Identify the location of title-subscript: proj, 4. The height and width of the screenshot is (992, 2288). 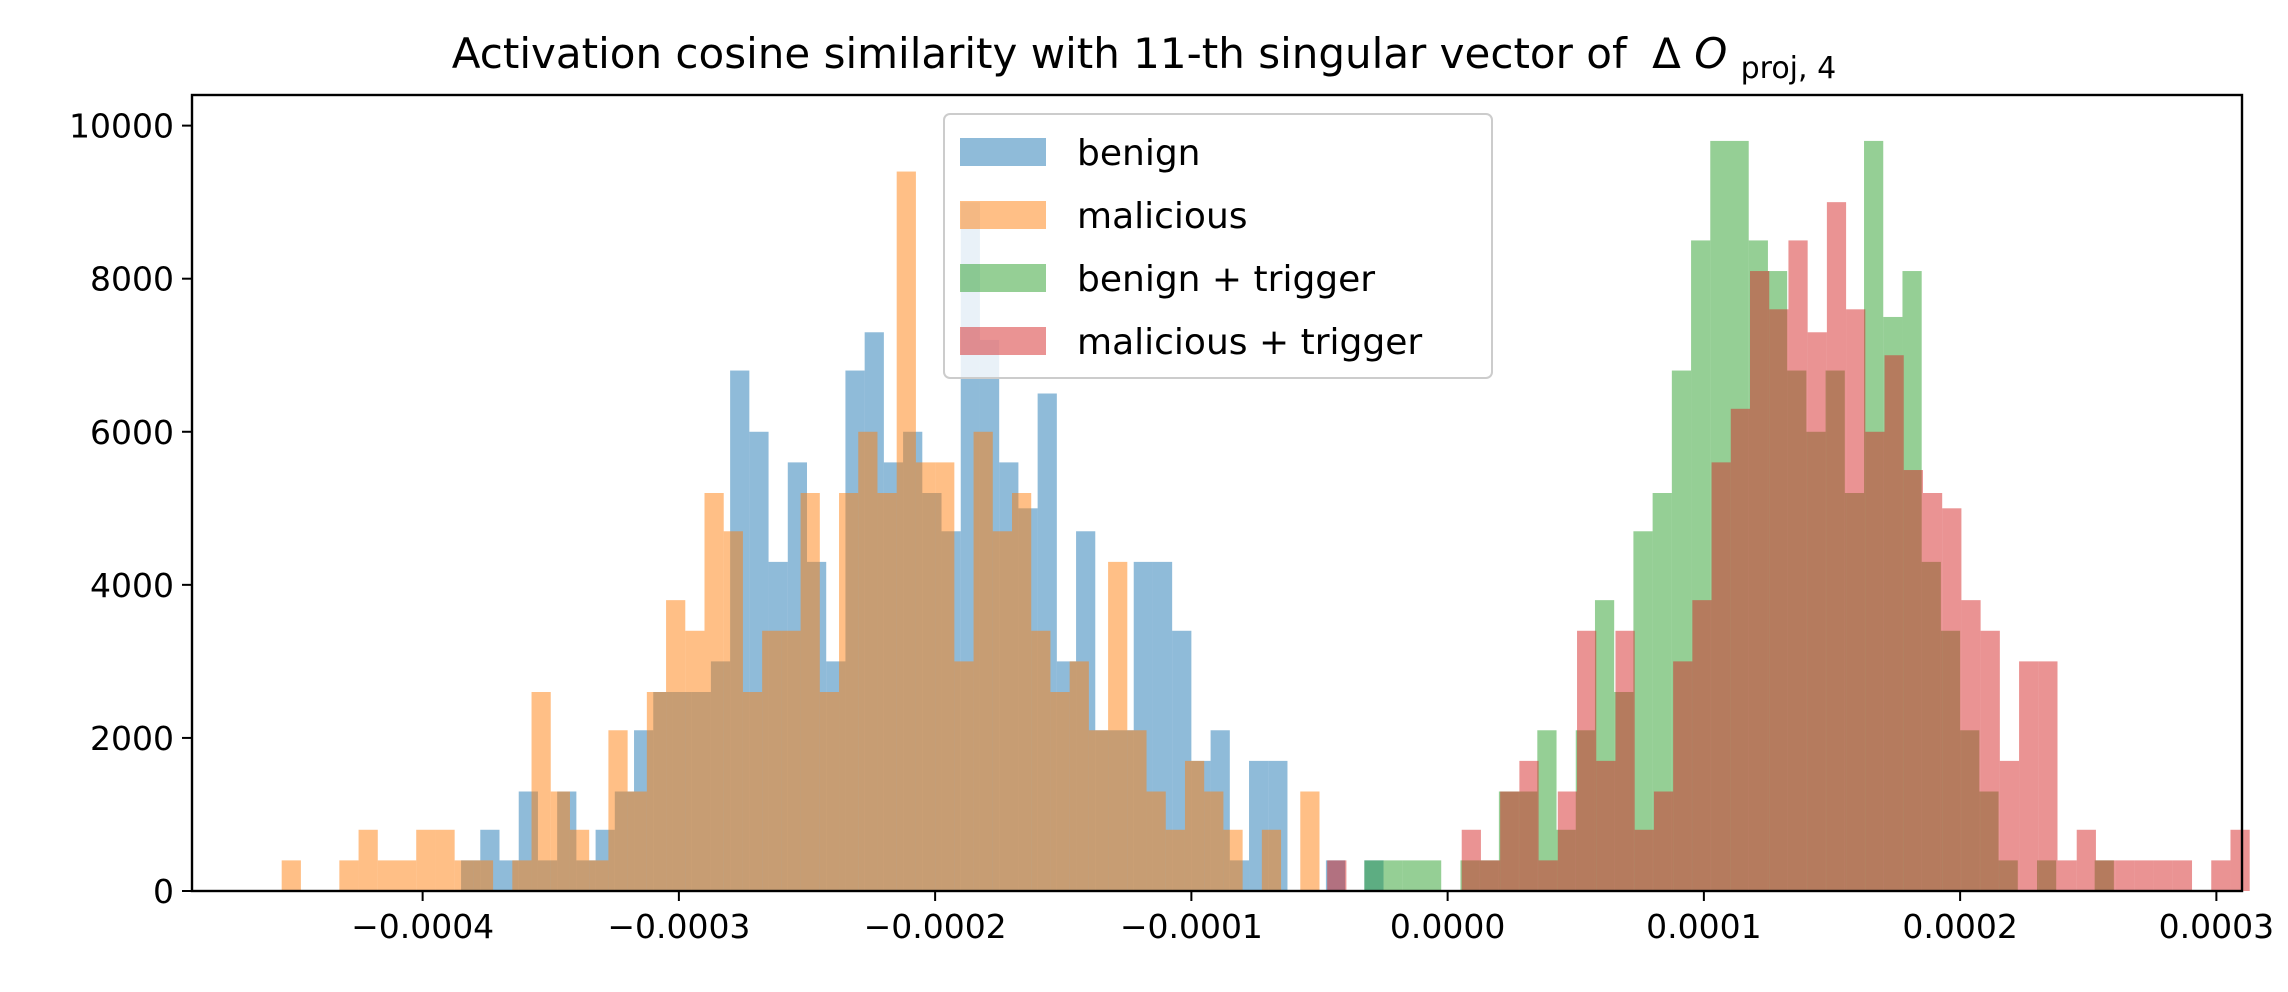
(1789, 68).